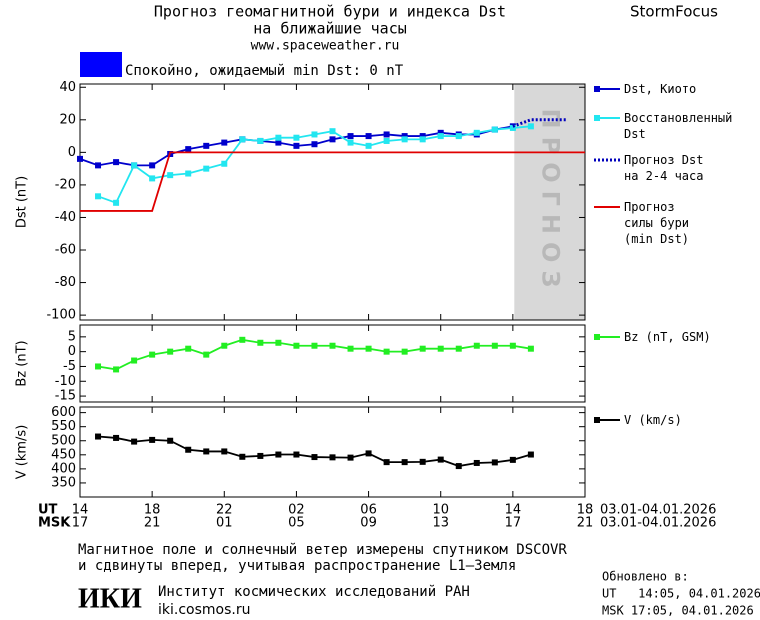 The width and height of the screenshot is (760, 620). I want to click on forecast-label: ПРОГНОЗ, so click(551, 202).